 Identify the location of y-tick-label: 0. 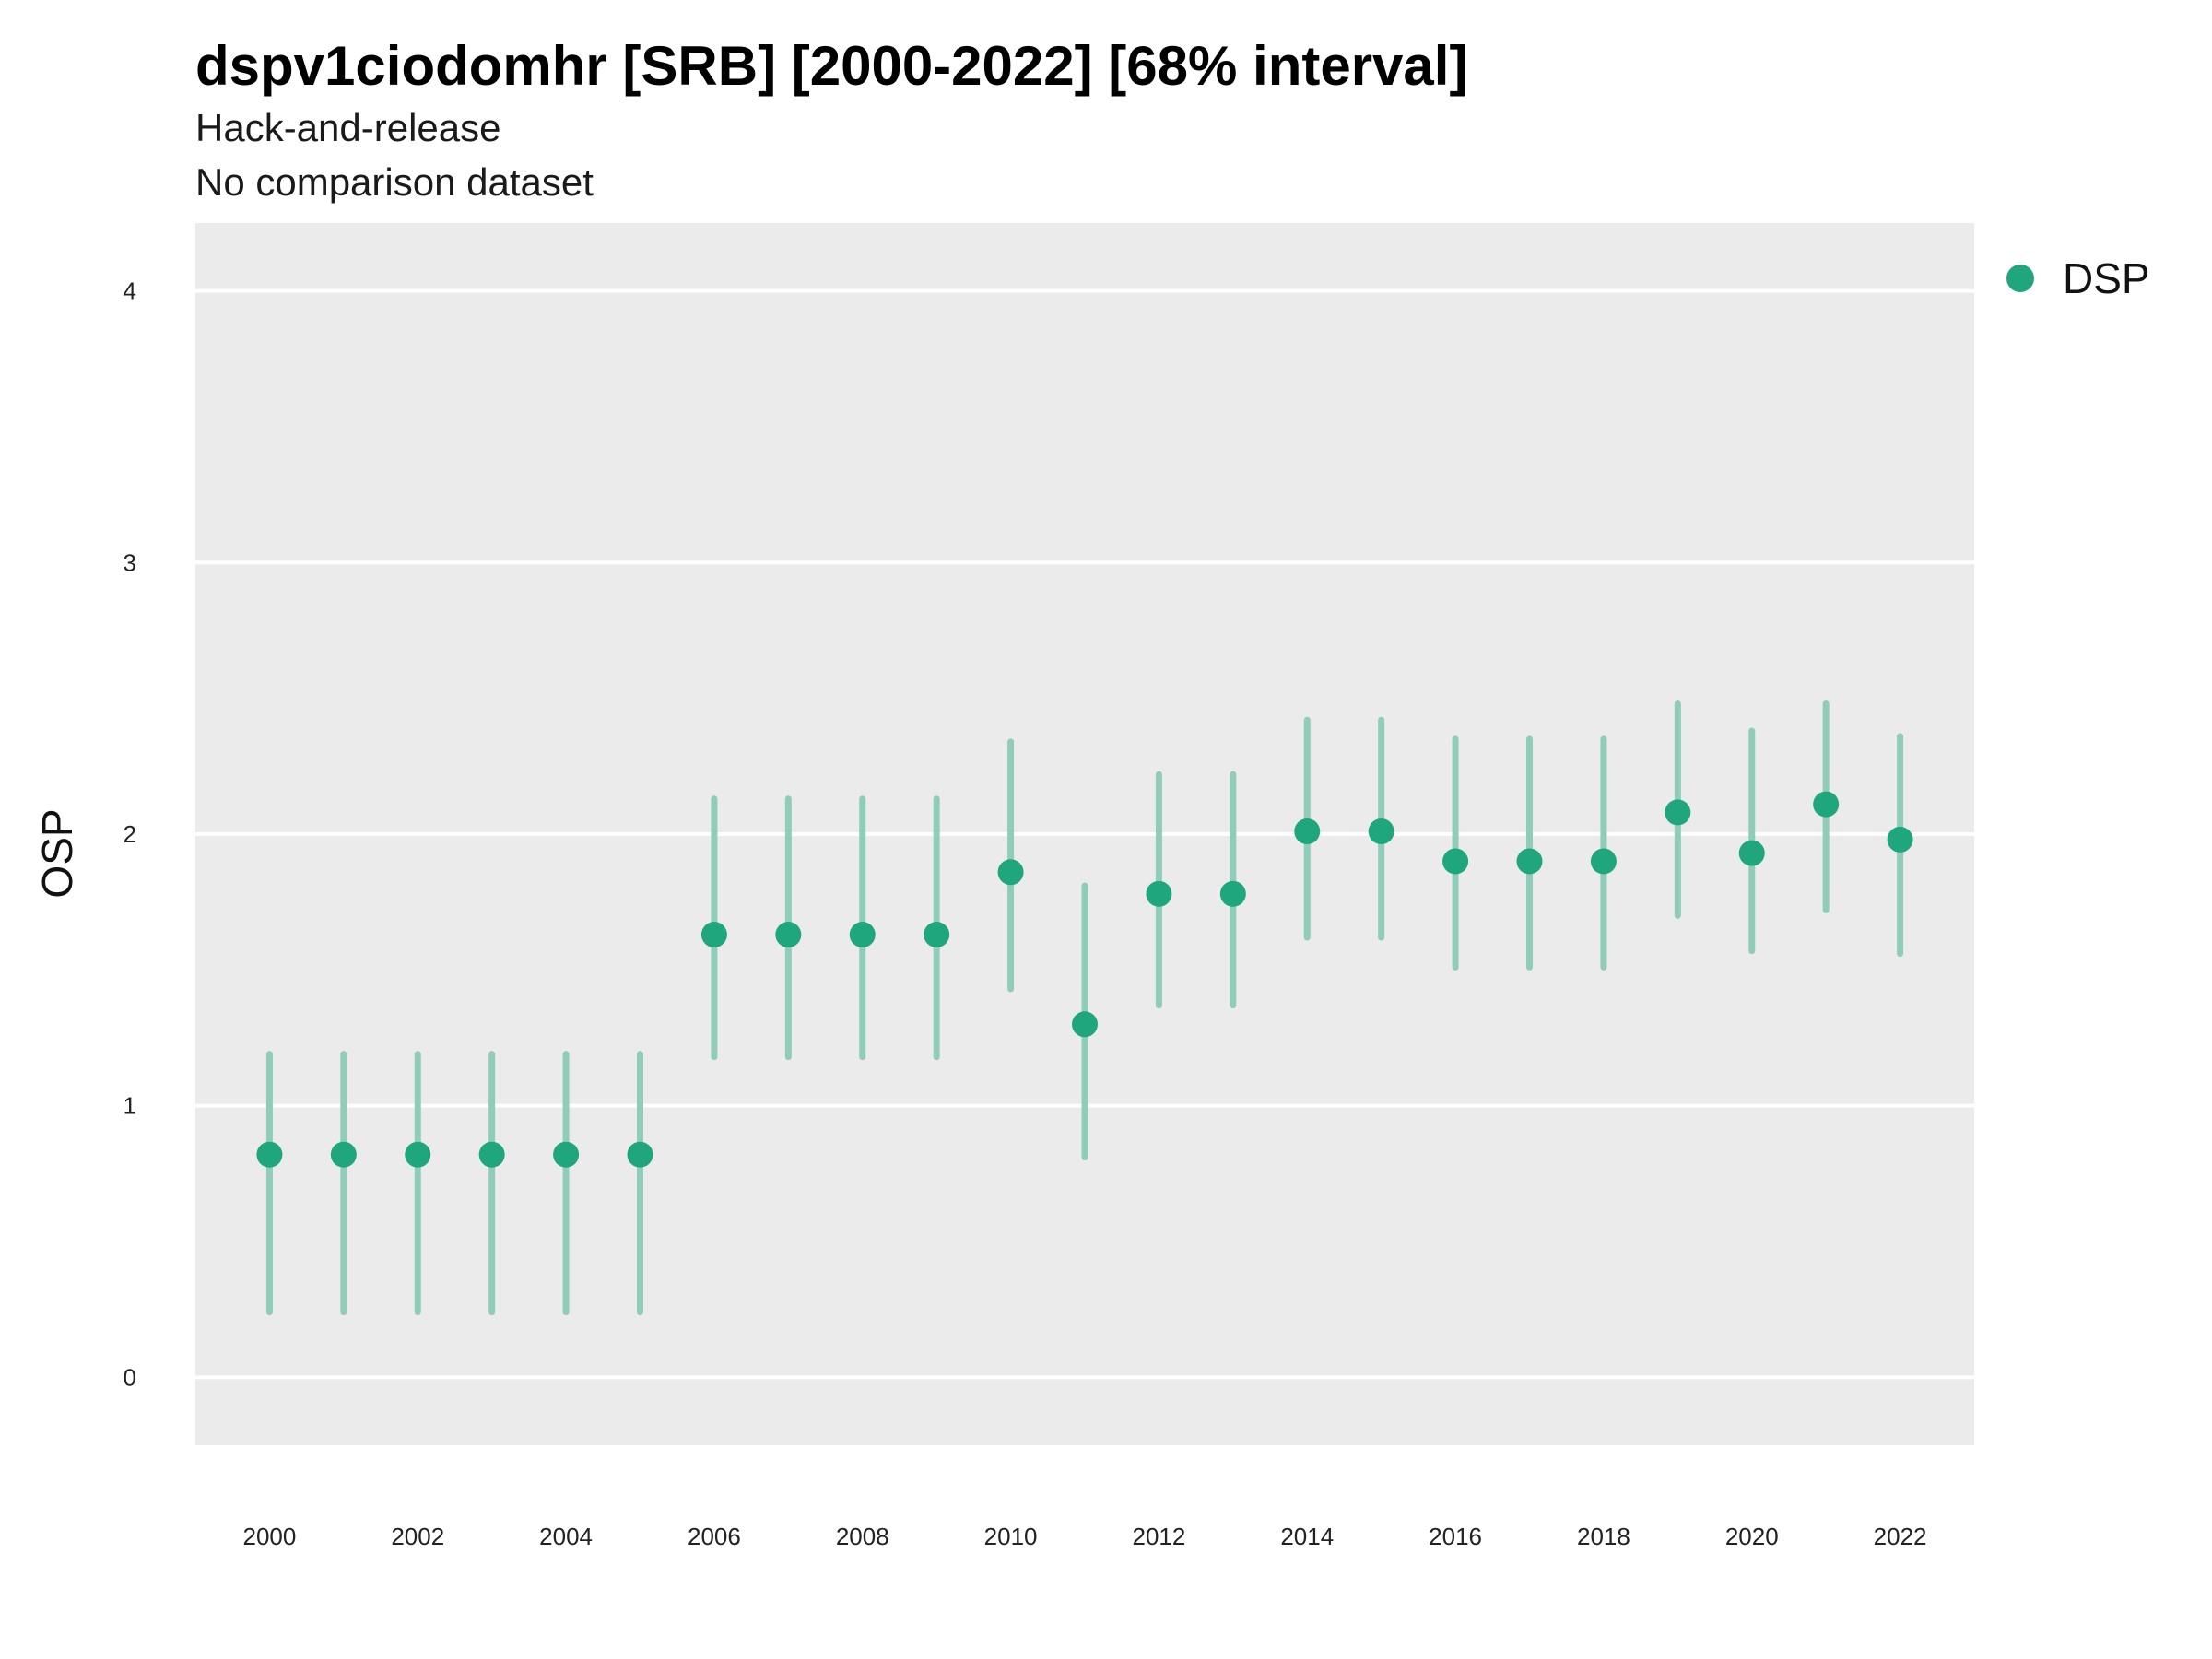
(130, 1377).